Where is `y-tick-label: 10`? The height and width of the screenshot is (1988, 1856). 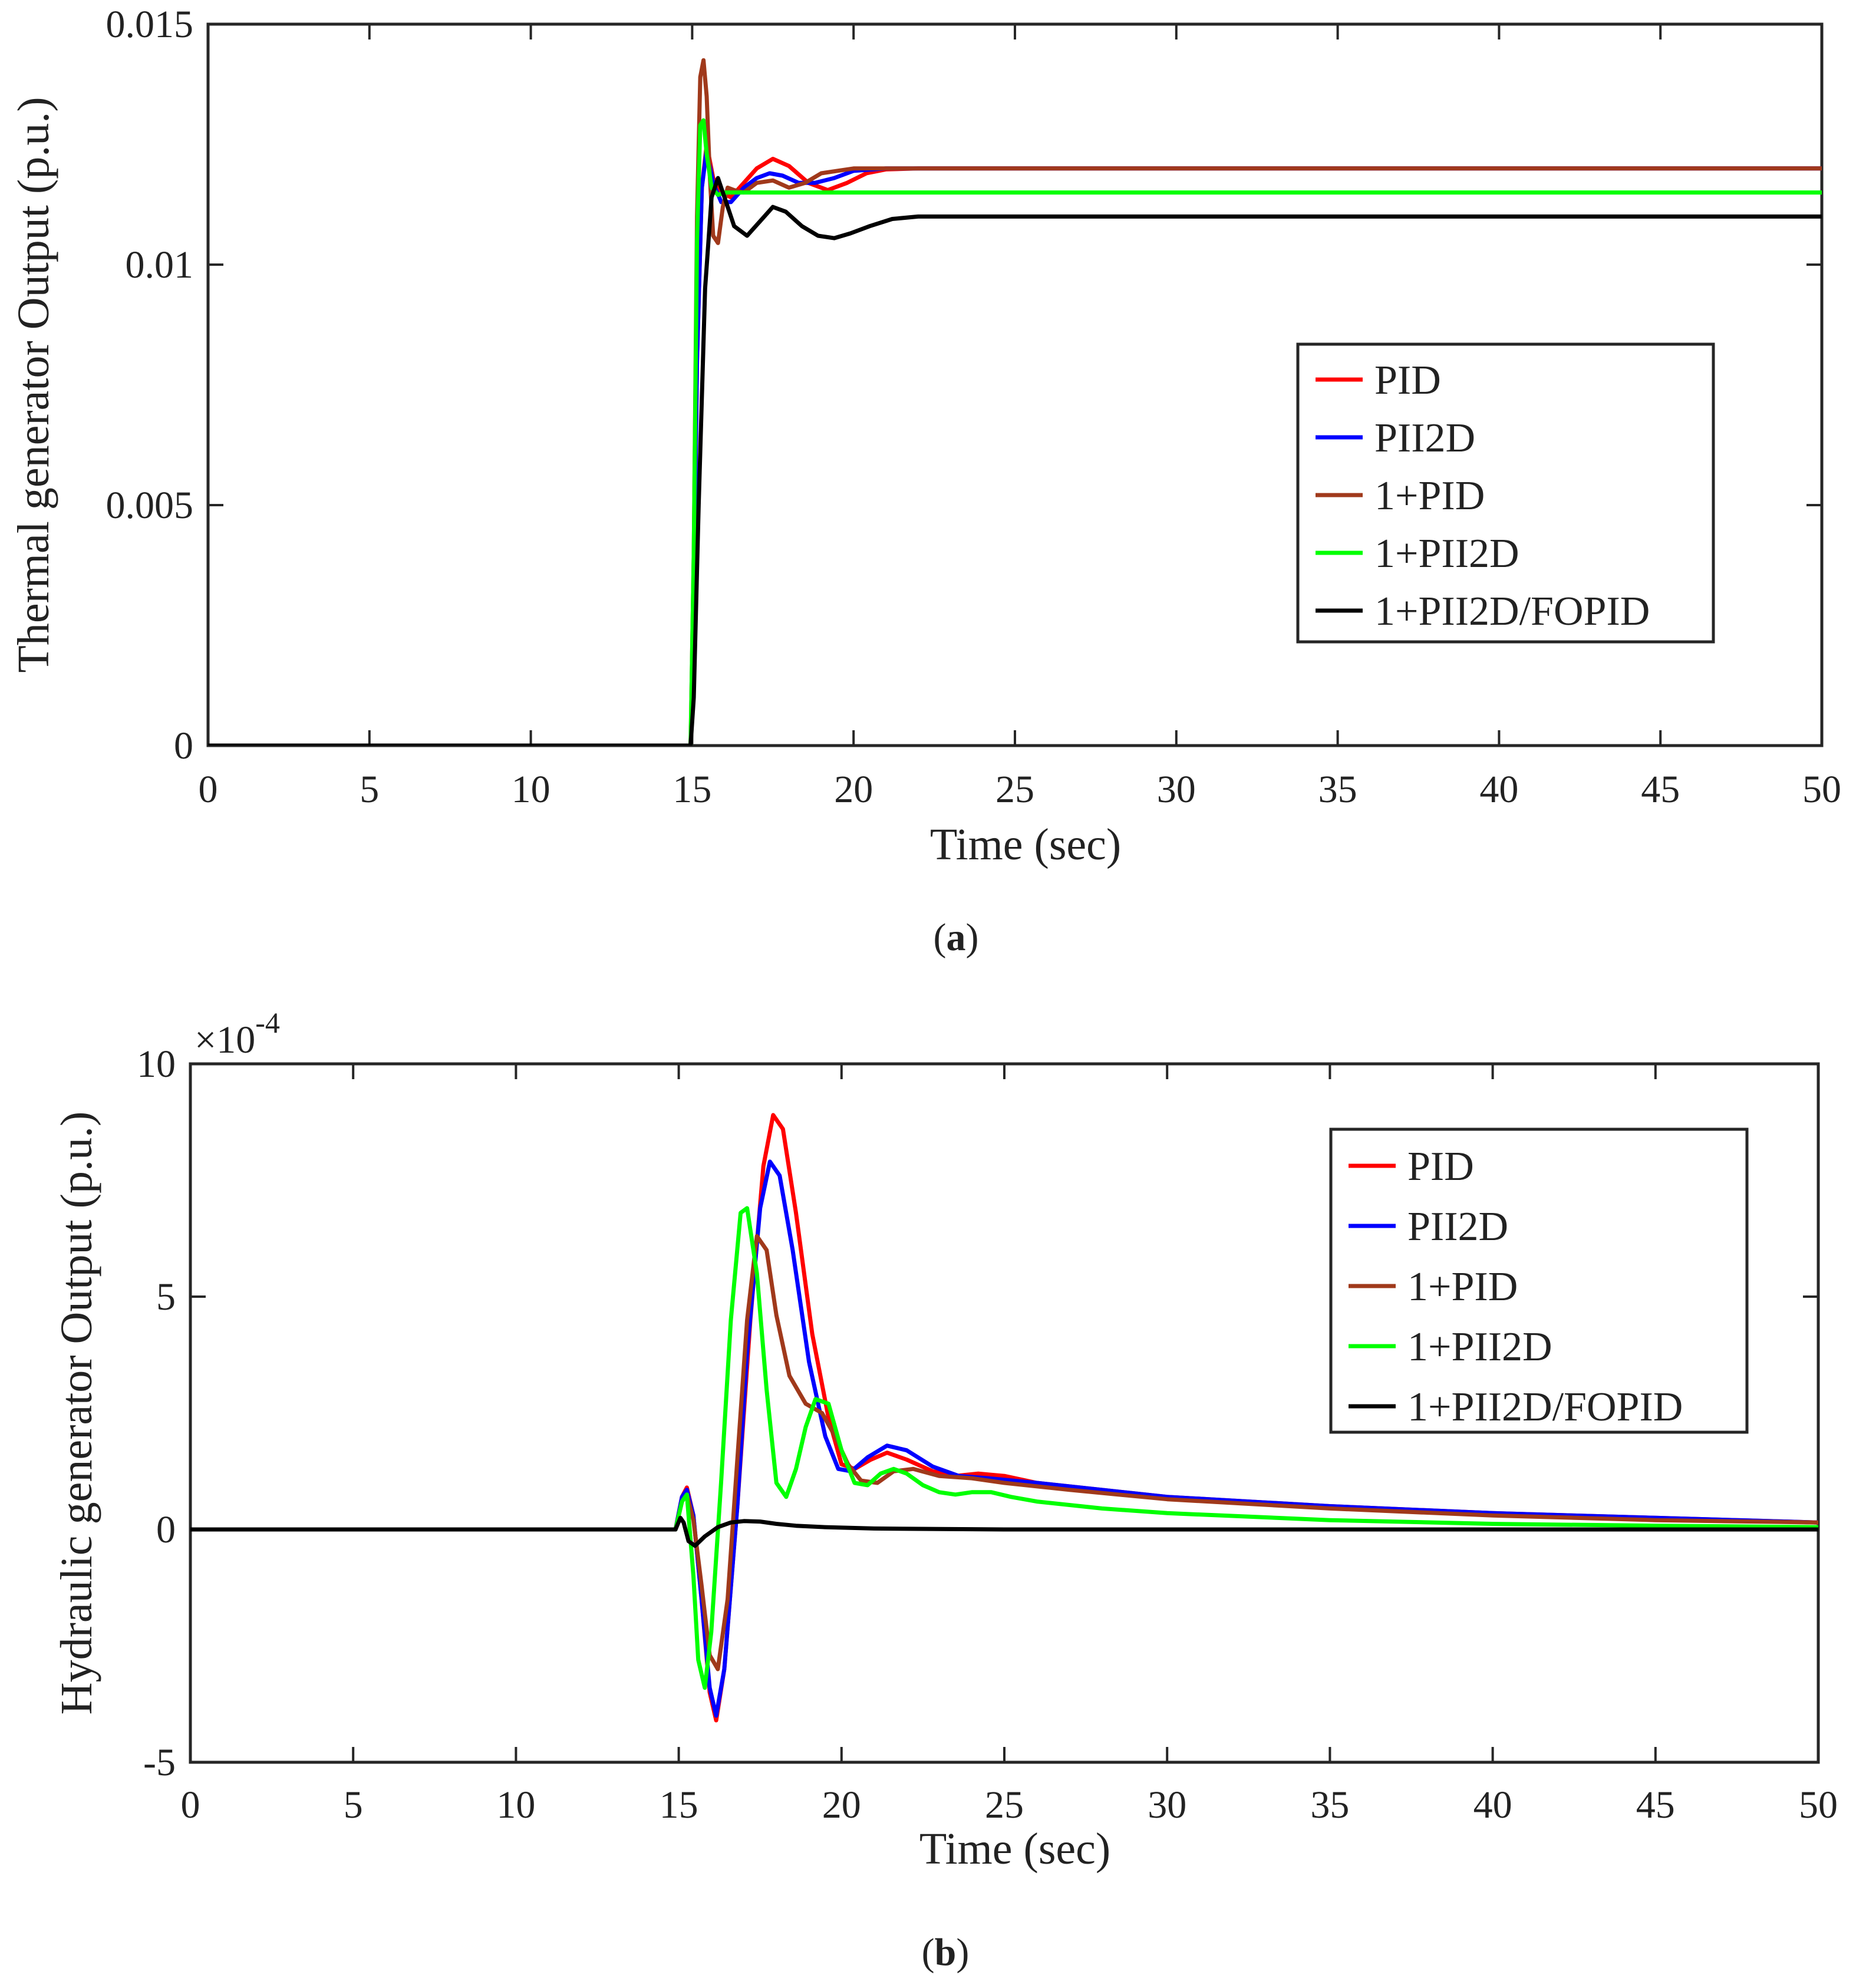 y-tick-label: 10 is located at coordinates (156, 1064).